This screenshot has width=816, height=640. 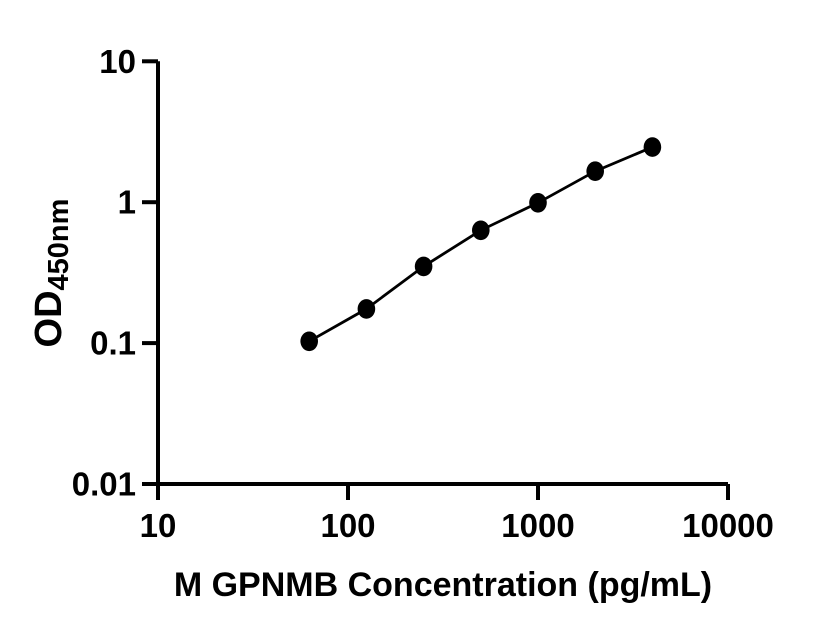 What do you see at coordinates (113, 343) in the screenshot?
I see `y-tick-label: 0.1` at bounding box center [113, 343].